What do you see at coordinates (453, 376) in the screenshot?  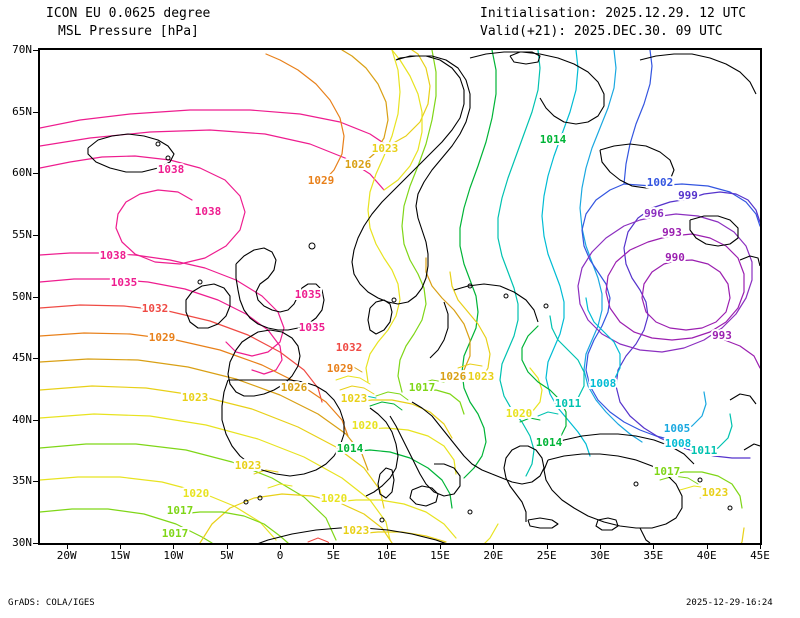 I see `contour-label: 1026` at bounding box center [453, 376].